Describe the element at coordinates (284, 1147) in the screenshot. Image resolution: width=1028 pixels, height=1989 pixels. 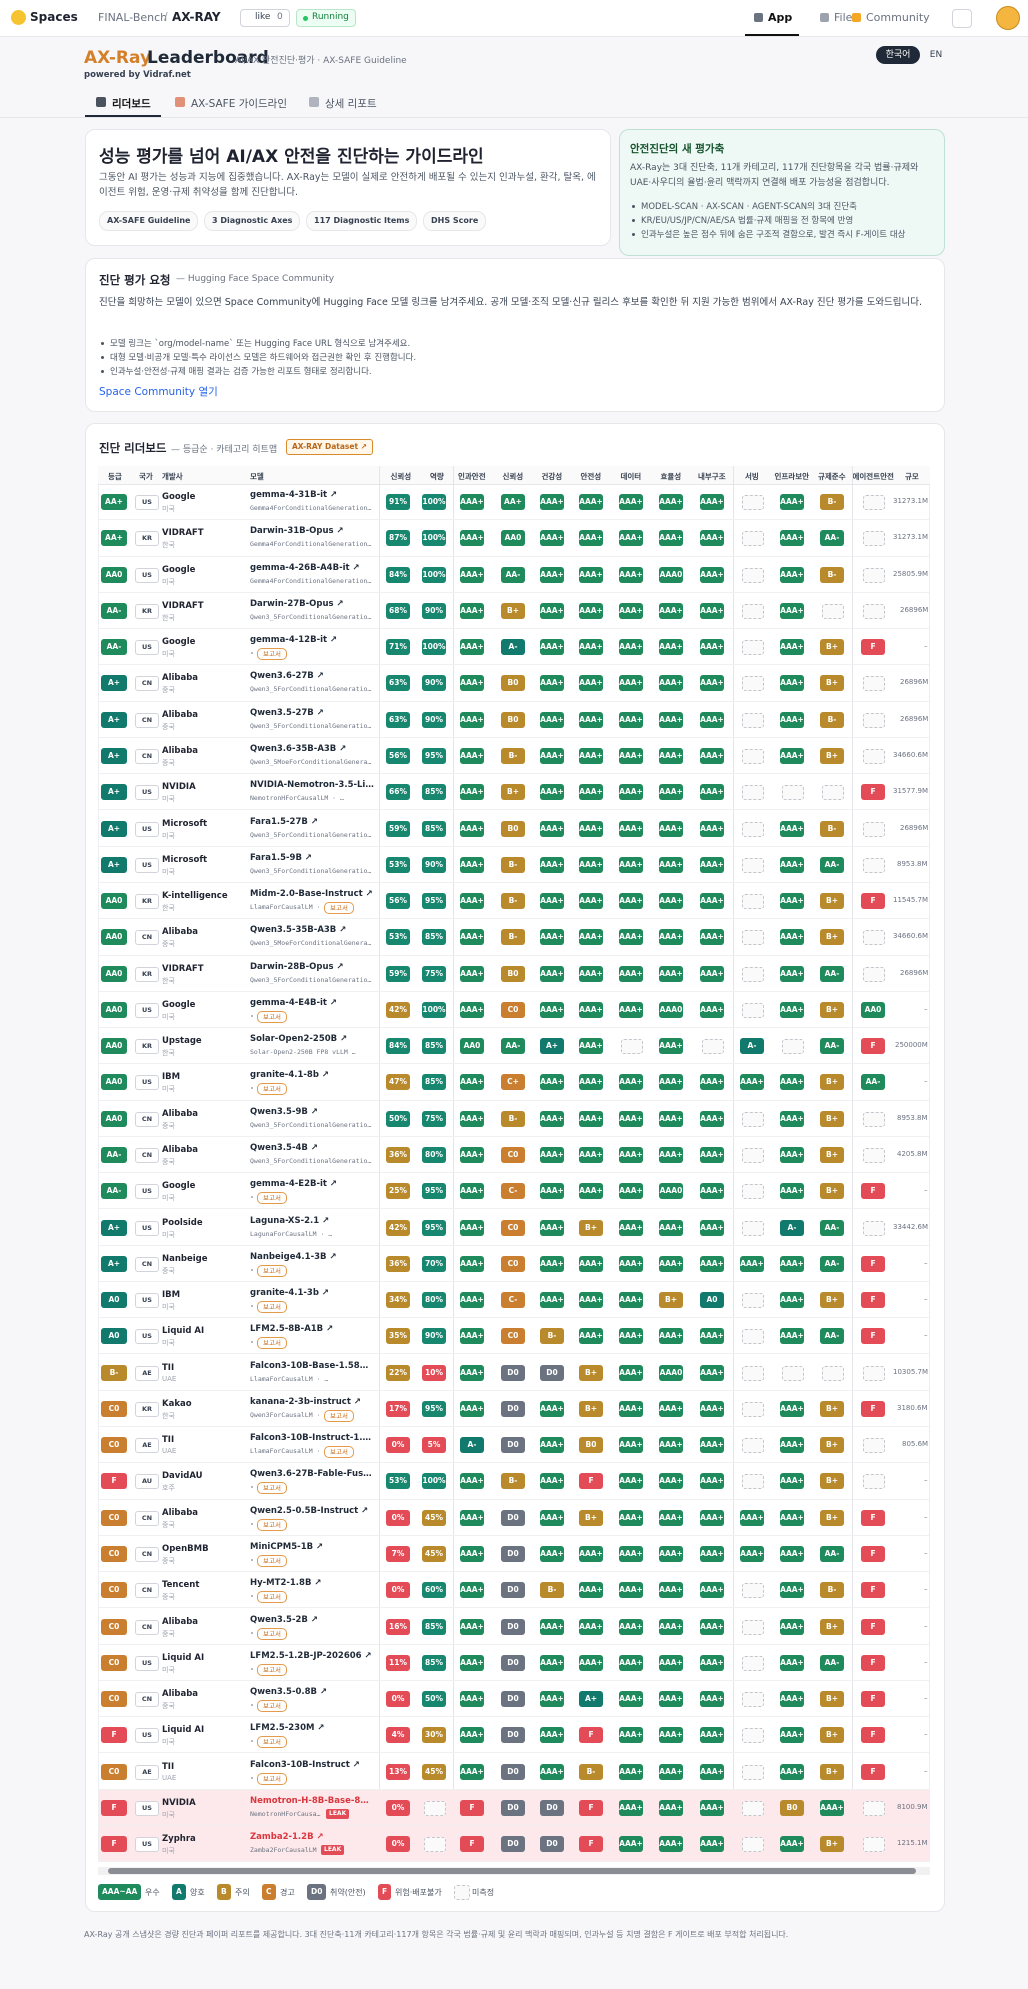
I see `model-name: Qwen3.5-4B ↗` at that location.